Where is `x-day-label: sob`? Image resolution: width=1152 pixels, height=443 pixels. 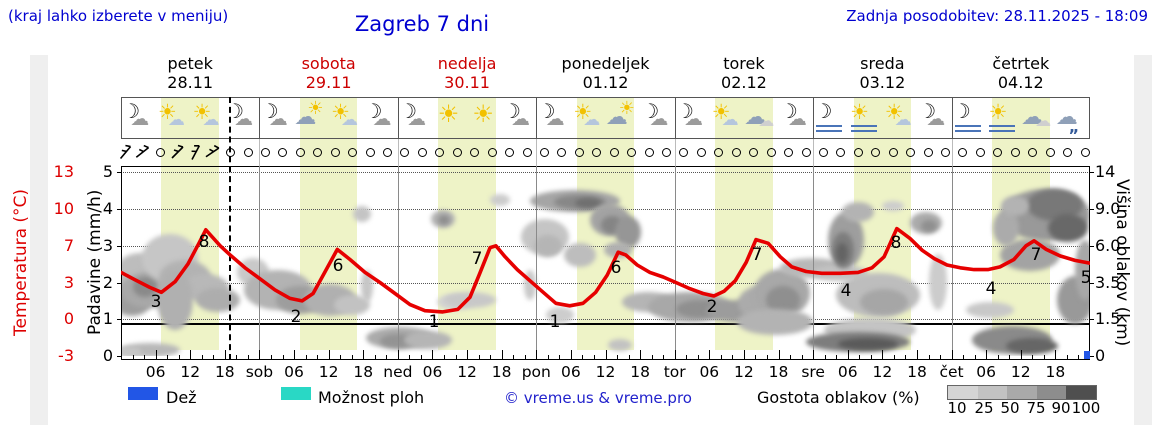 x-day-label: sob is located at coordinates (259, 372).